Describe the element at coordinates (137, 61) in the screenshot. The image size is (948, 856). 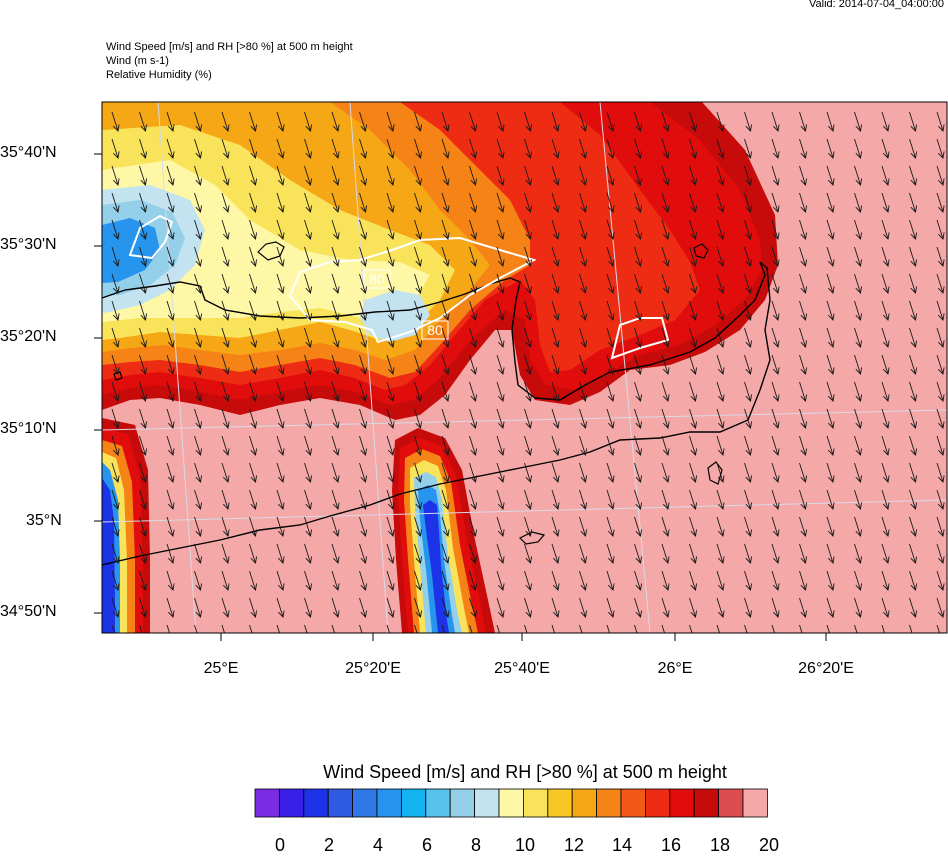
I see `title-line-2: Wind (m s-1)` at that location.